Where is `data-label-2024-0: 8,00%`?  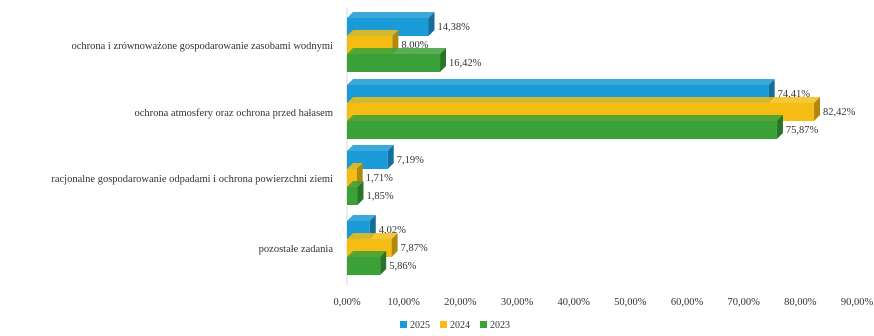
data-label-2024-0: 8,00% is located at coordinates (414, 45).